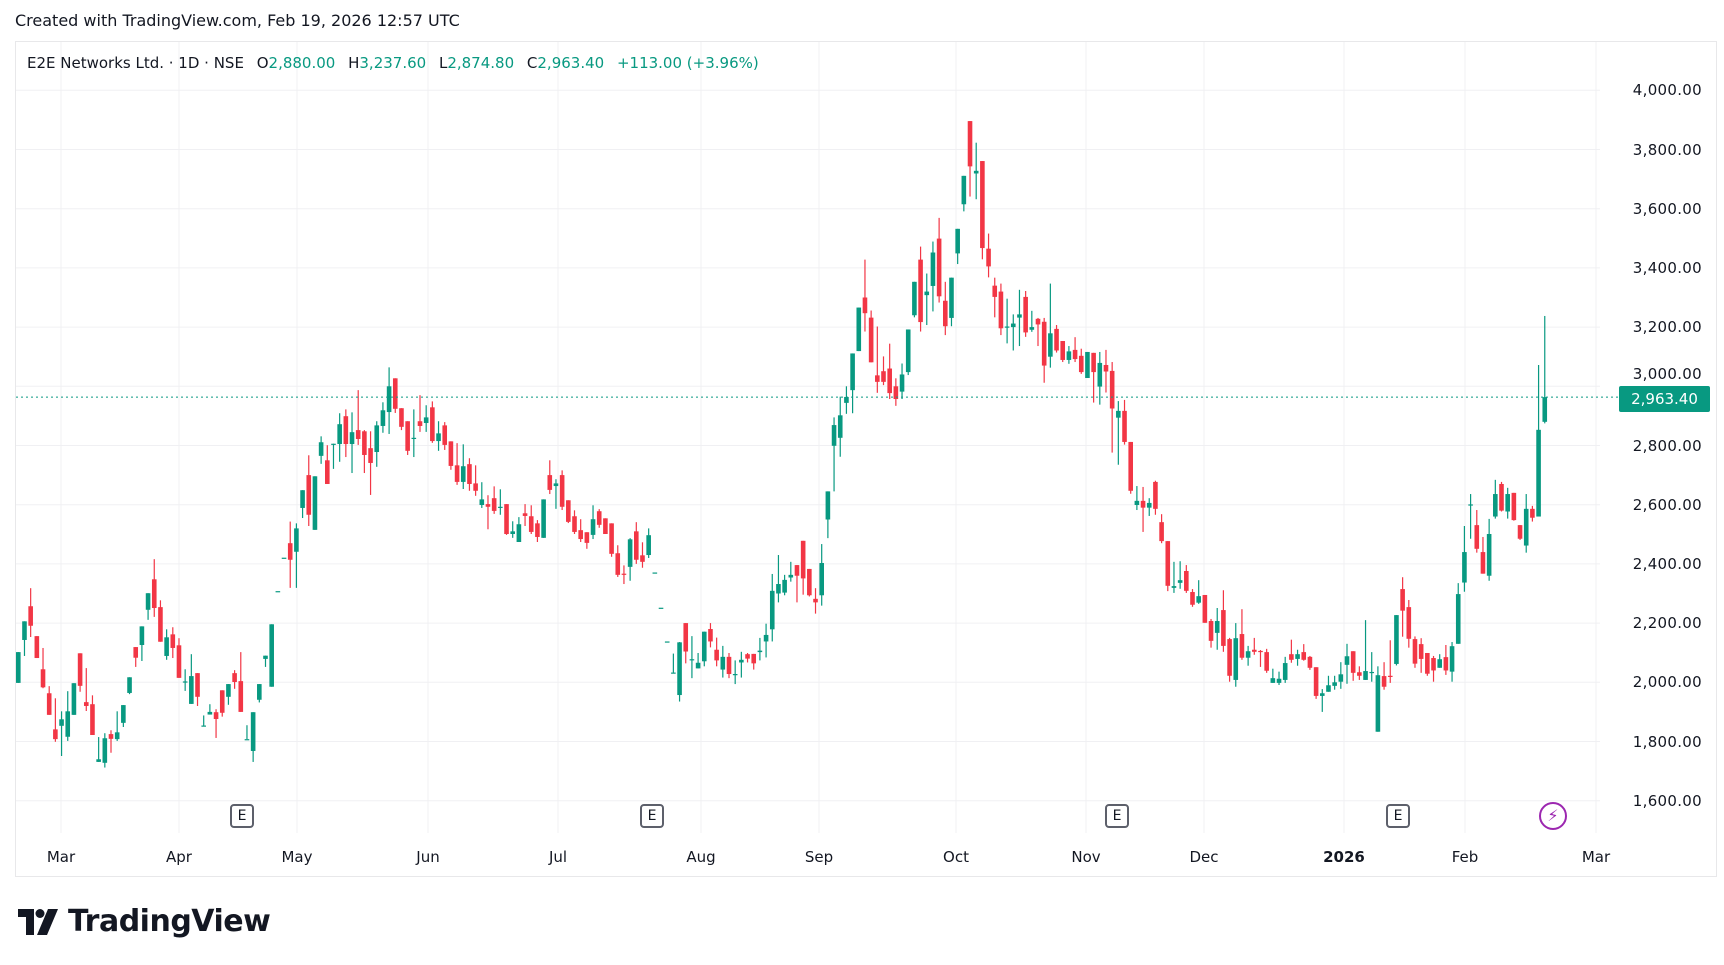 The image size is (1724, 965). What do you see at coordinates (262, 63) in the screenshot?
I see `open-label: O` at bounding box center [262, 63].